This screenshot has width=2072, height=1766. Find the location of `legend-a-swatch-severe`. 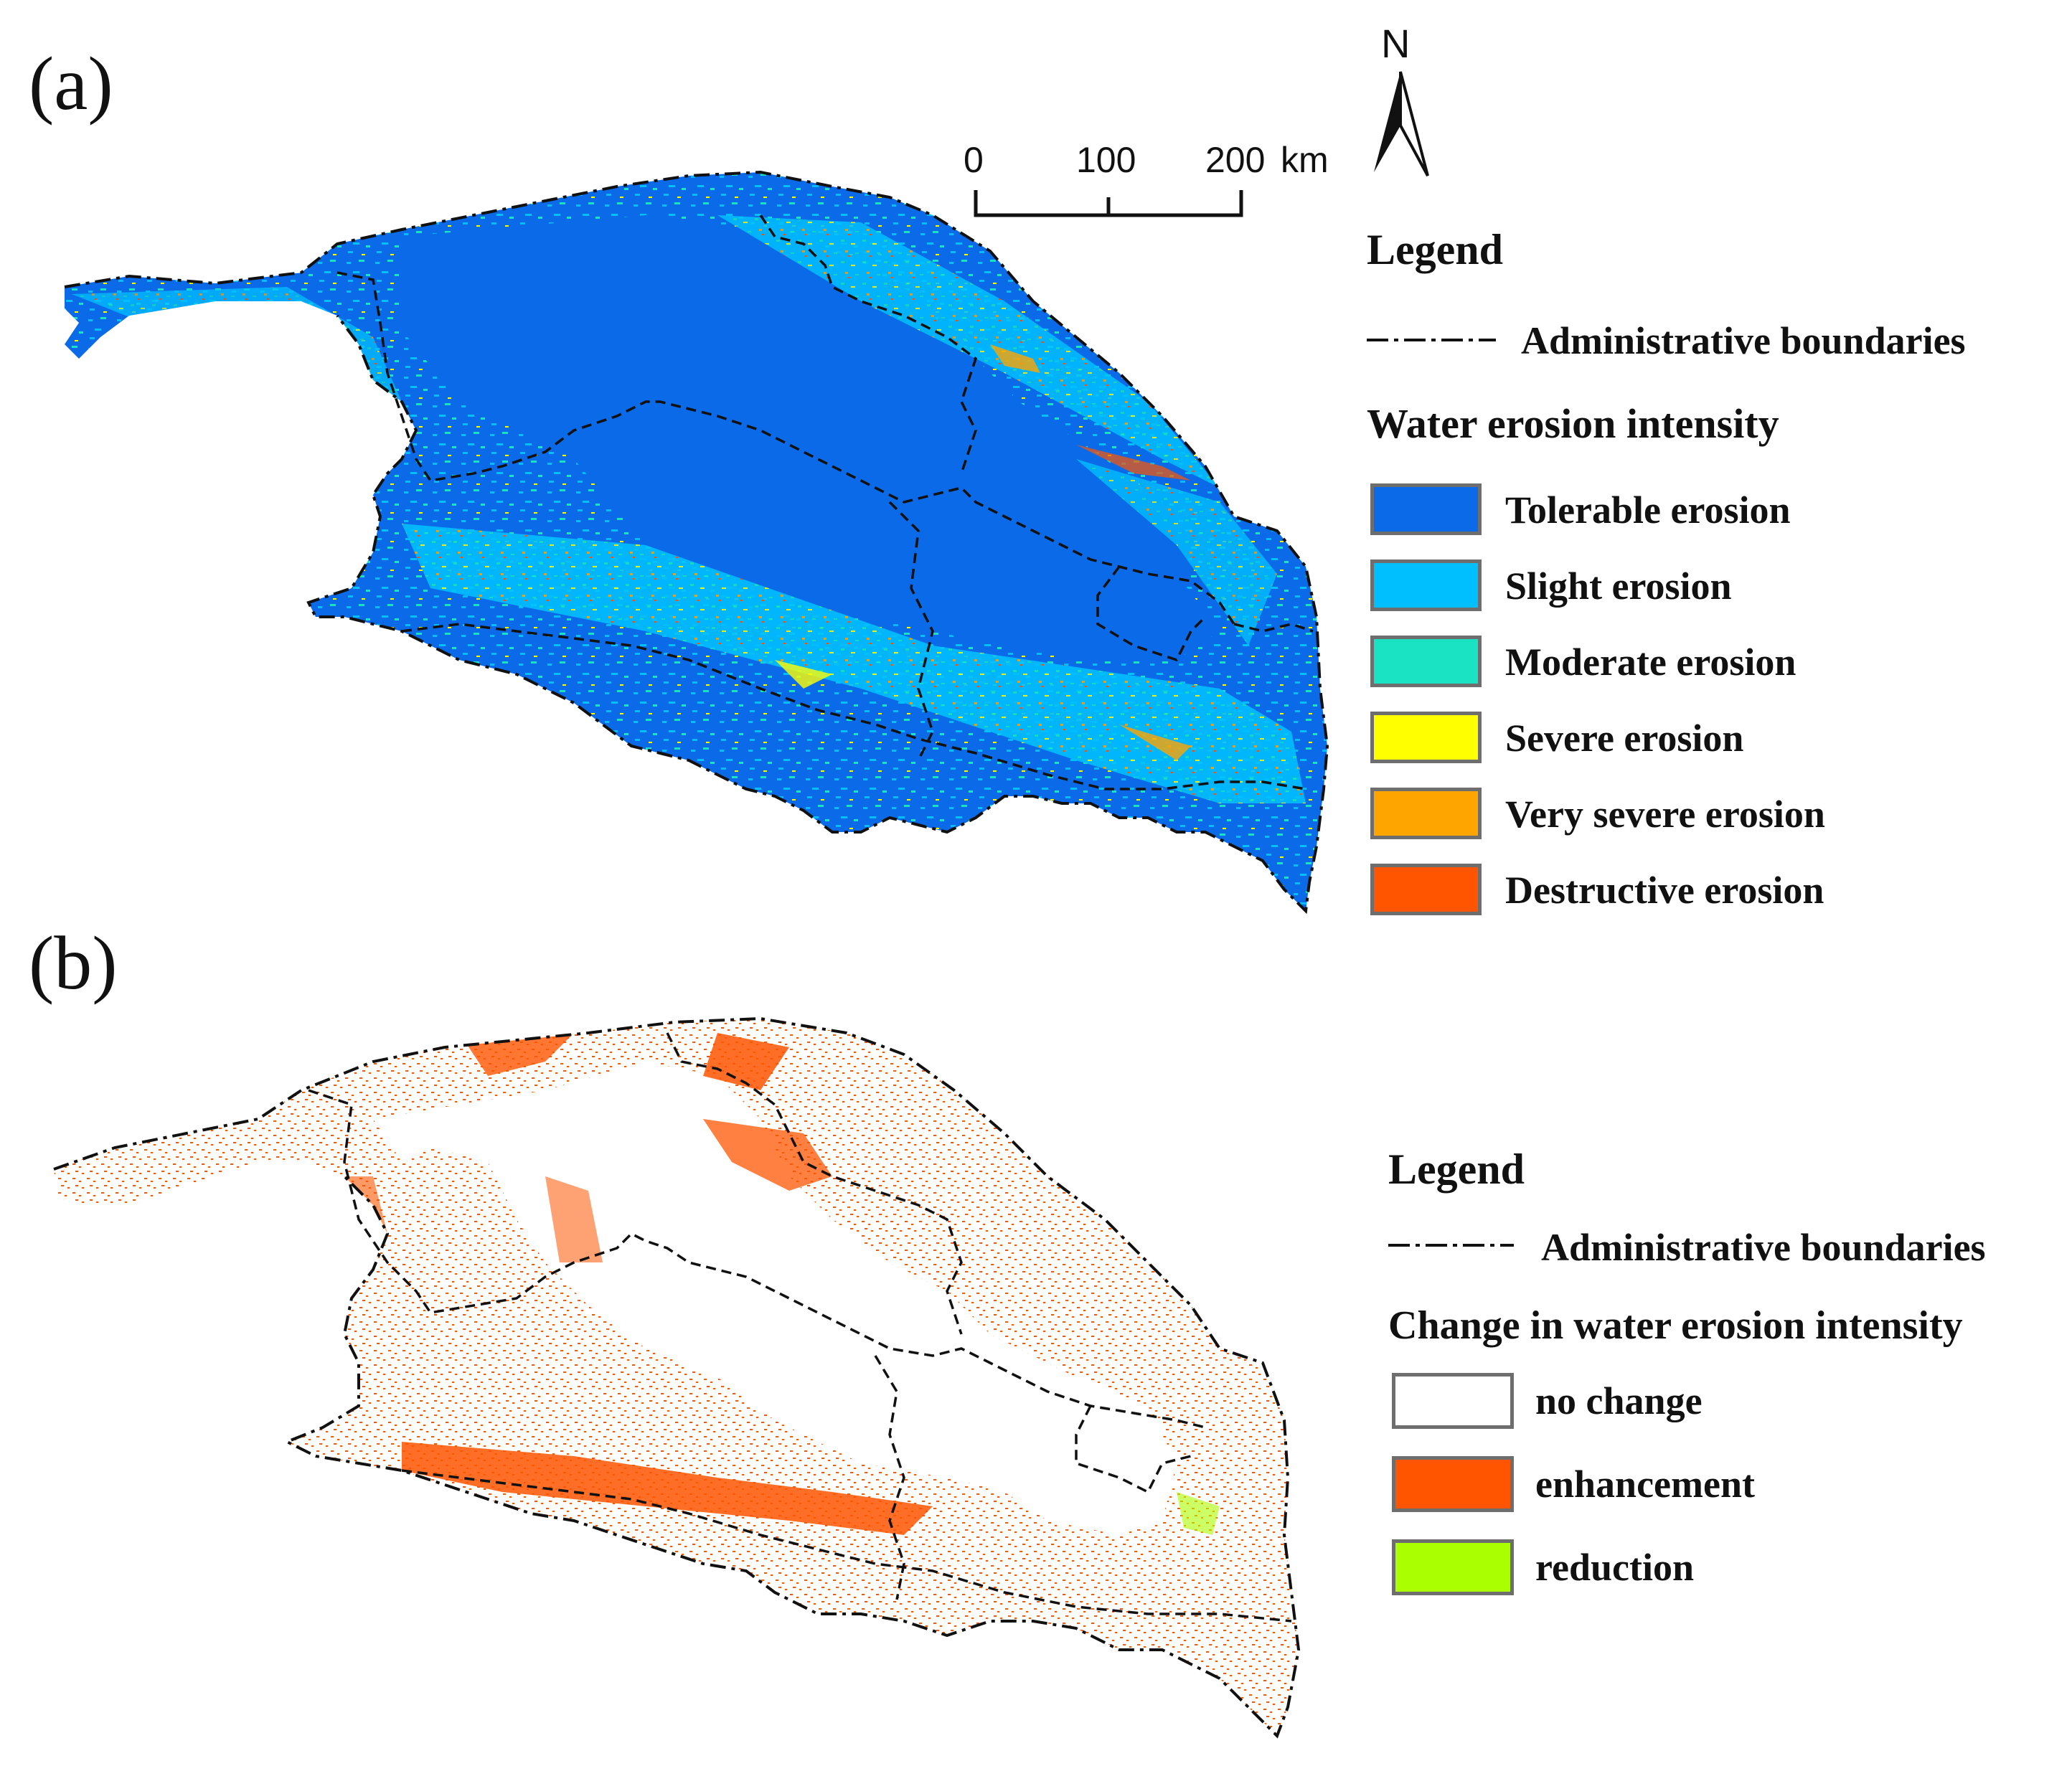

legend-a-swatch-severe is located at coordinates (1426, 737).